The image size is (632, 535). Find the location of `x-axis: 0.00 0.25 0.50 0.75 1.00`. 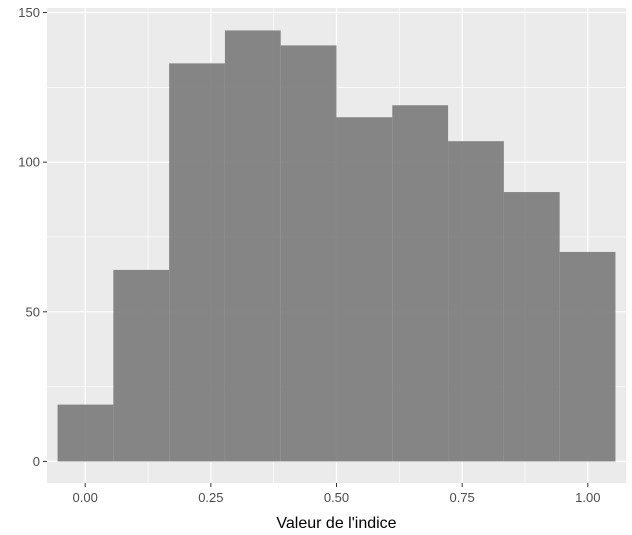

x-axis: 0.00 0.25 0.50 0.75 1.00 is located at coordinates (336, 494).